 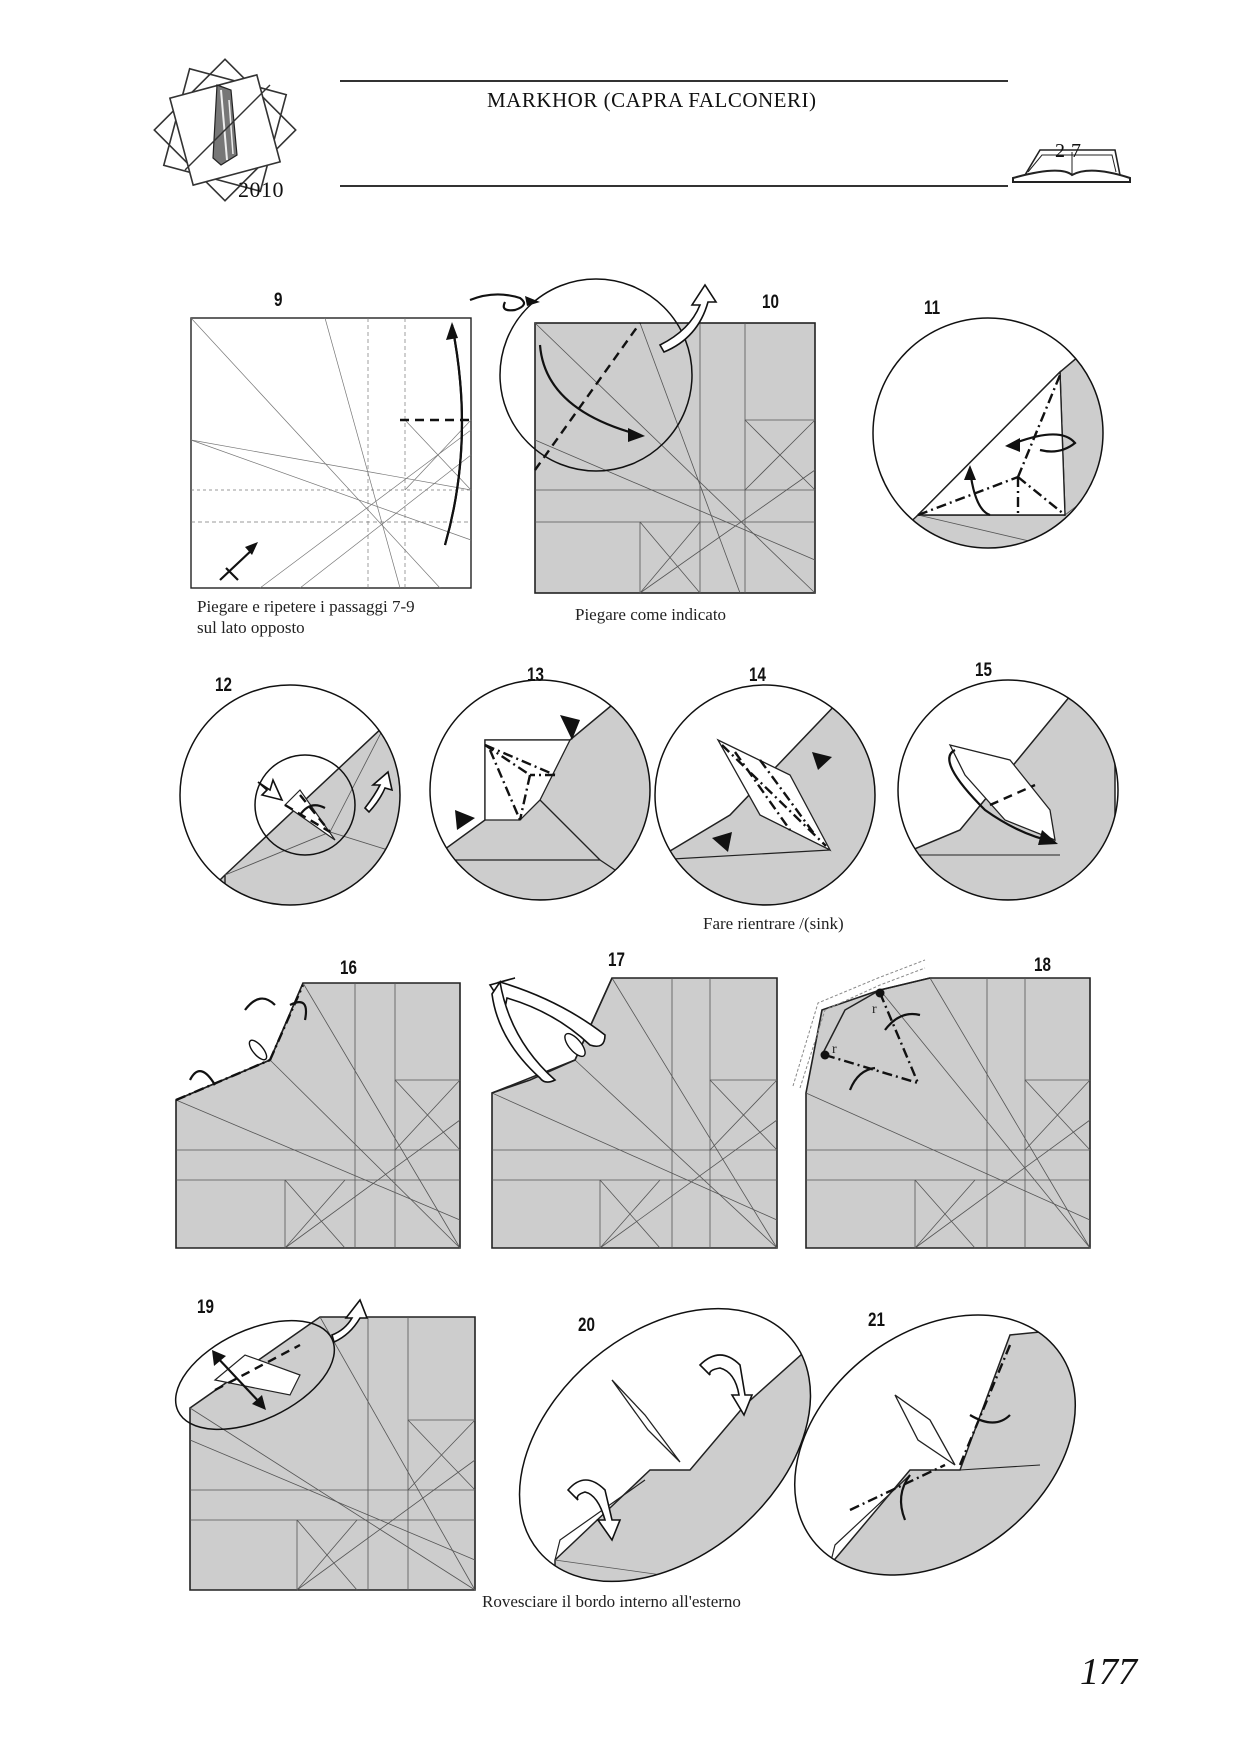 I want to click on page-number: 177, so click(x=1108, y=1672).